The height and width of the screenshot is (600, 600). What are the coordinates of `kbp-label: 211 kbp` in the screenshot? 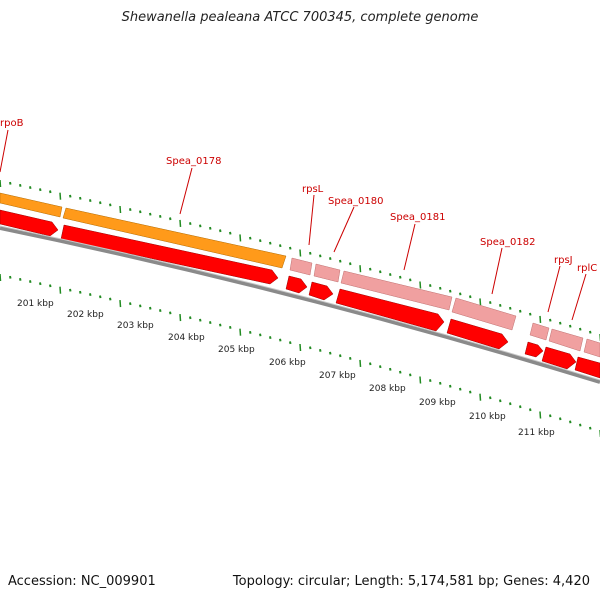 It's located at (536, 433).